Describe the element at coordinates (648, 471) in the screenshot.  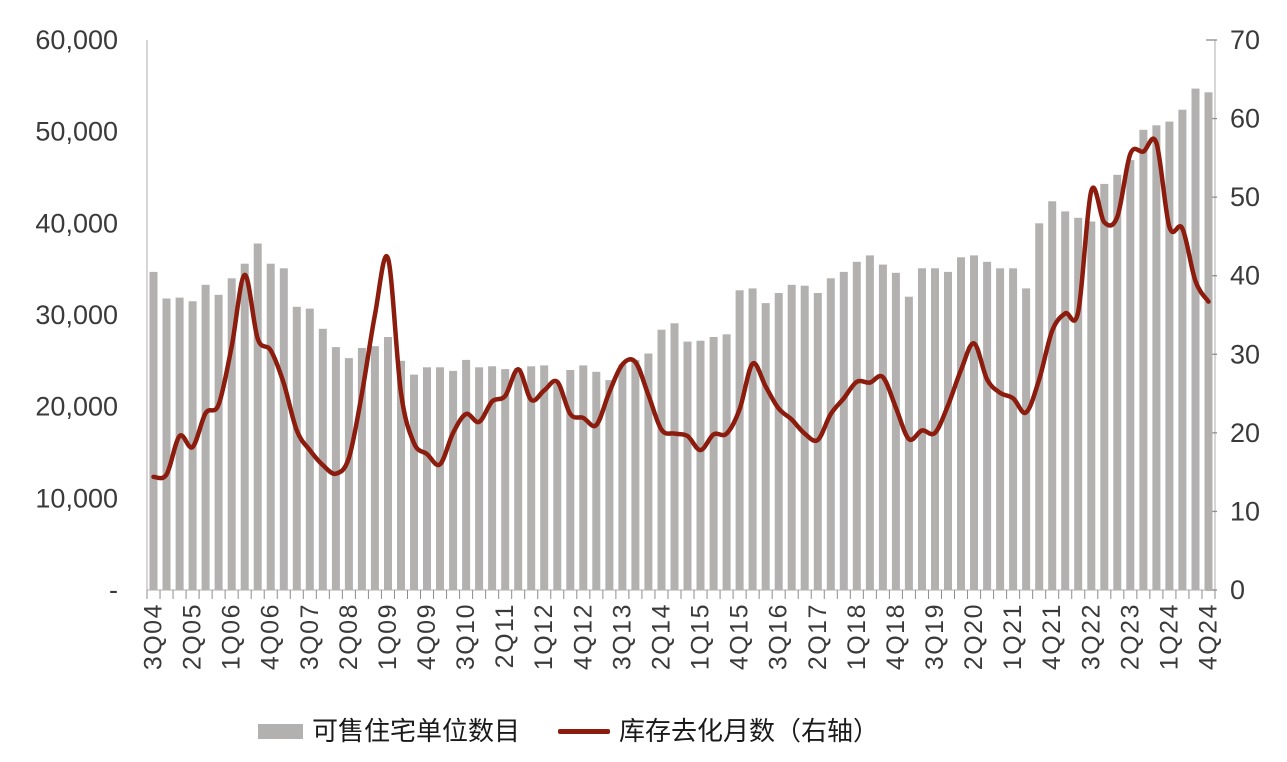
I see `bar-1Q14` at that location.